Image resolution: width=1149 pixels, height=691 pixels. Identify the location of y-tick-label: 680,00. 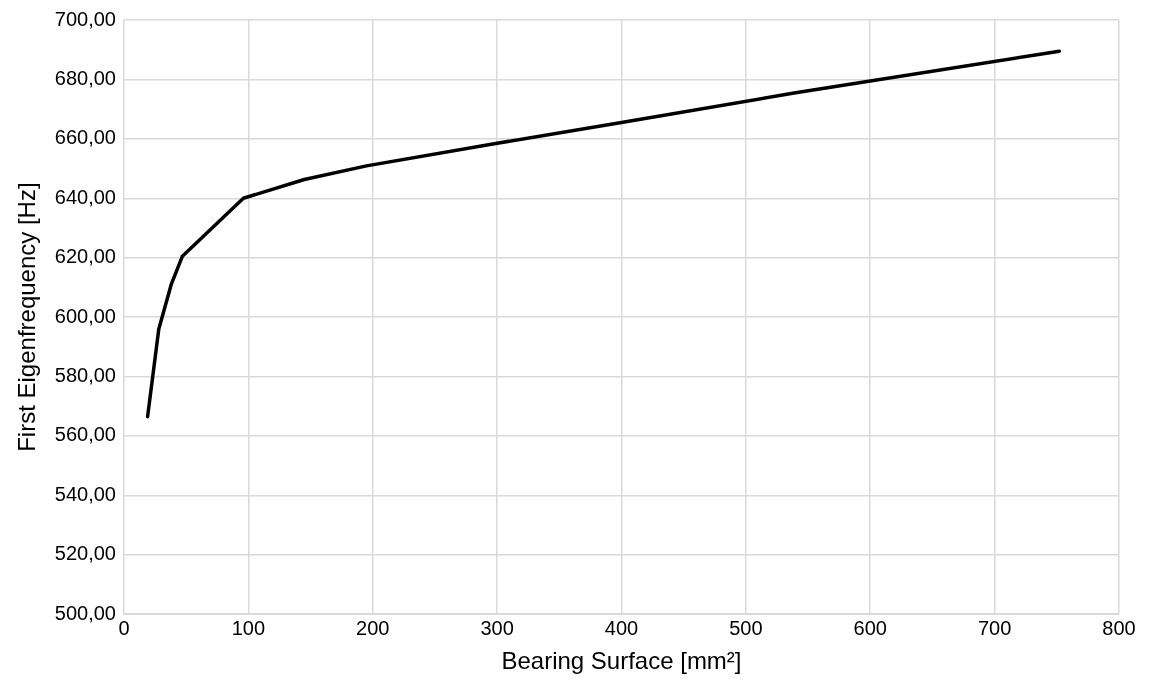
(85, 77).